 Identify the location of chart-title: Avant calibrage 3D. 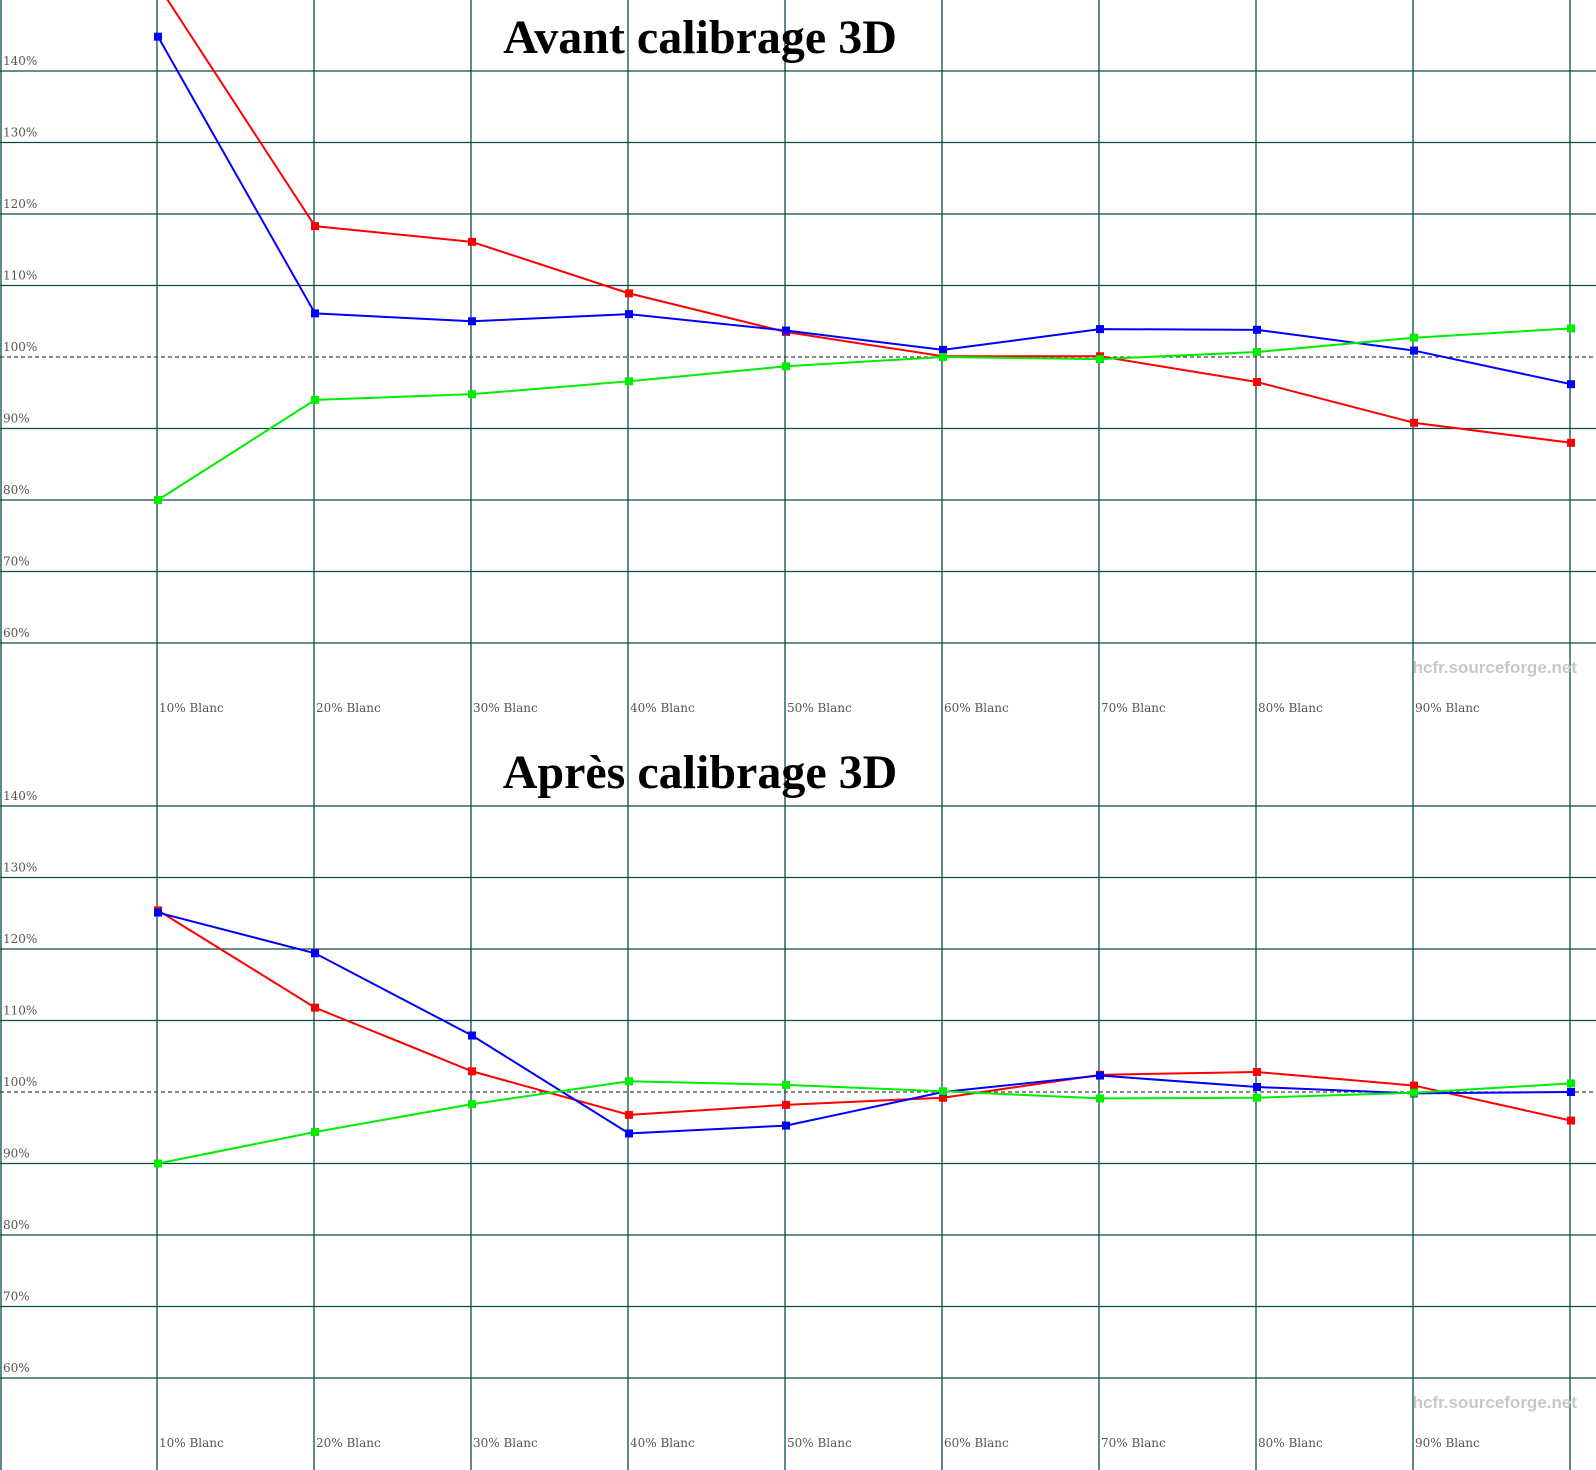
(700, 37).